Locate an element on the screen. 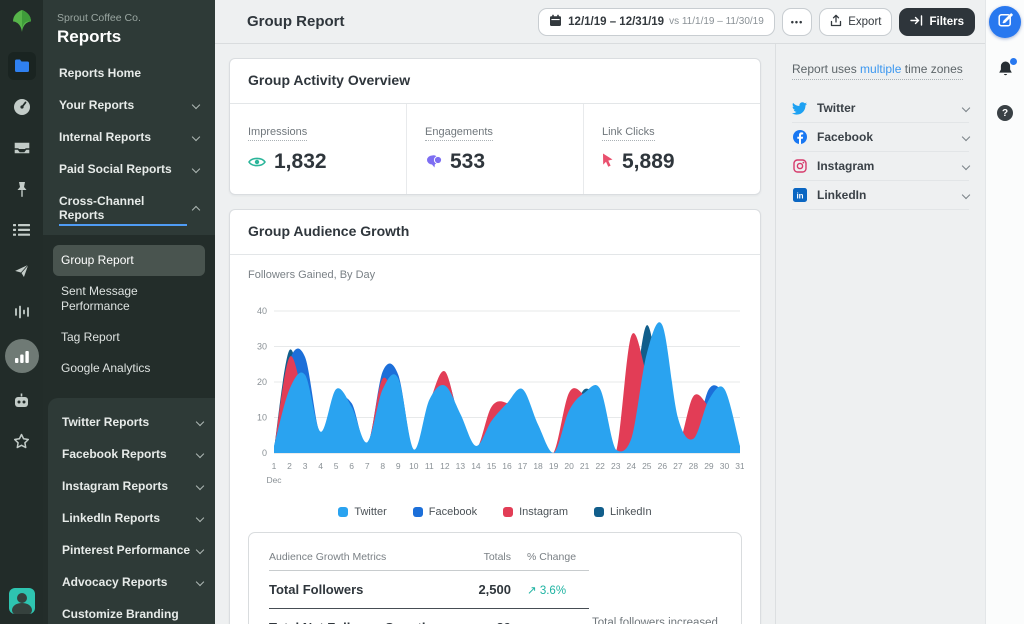 Image resolution: width=1024 pixels, height=624 pixels. link-clicks-value: 5,889 is located at coordinates (648, 161).